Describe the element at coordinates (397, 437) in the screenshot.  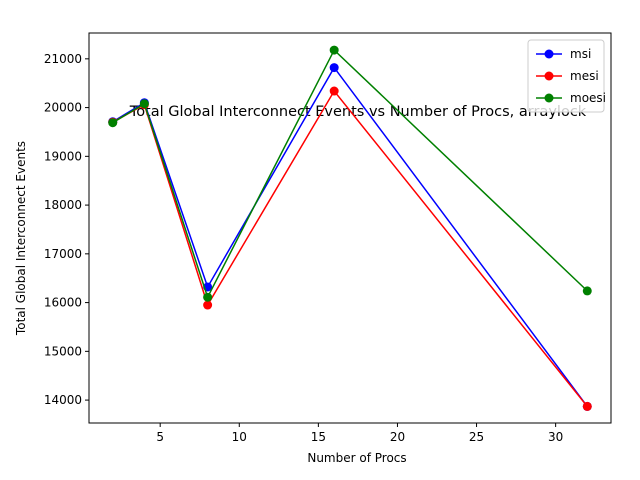
I see `x-tick-label: 20` at that location.